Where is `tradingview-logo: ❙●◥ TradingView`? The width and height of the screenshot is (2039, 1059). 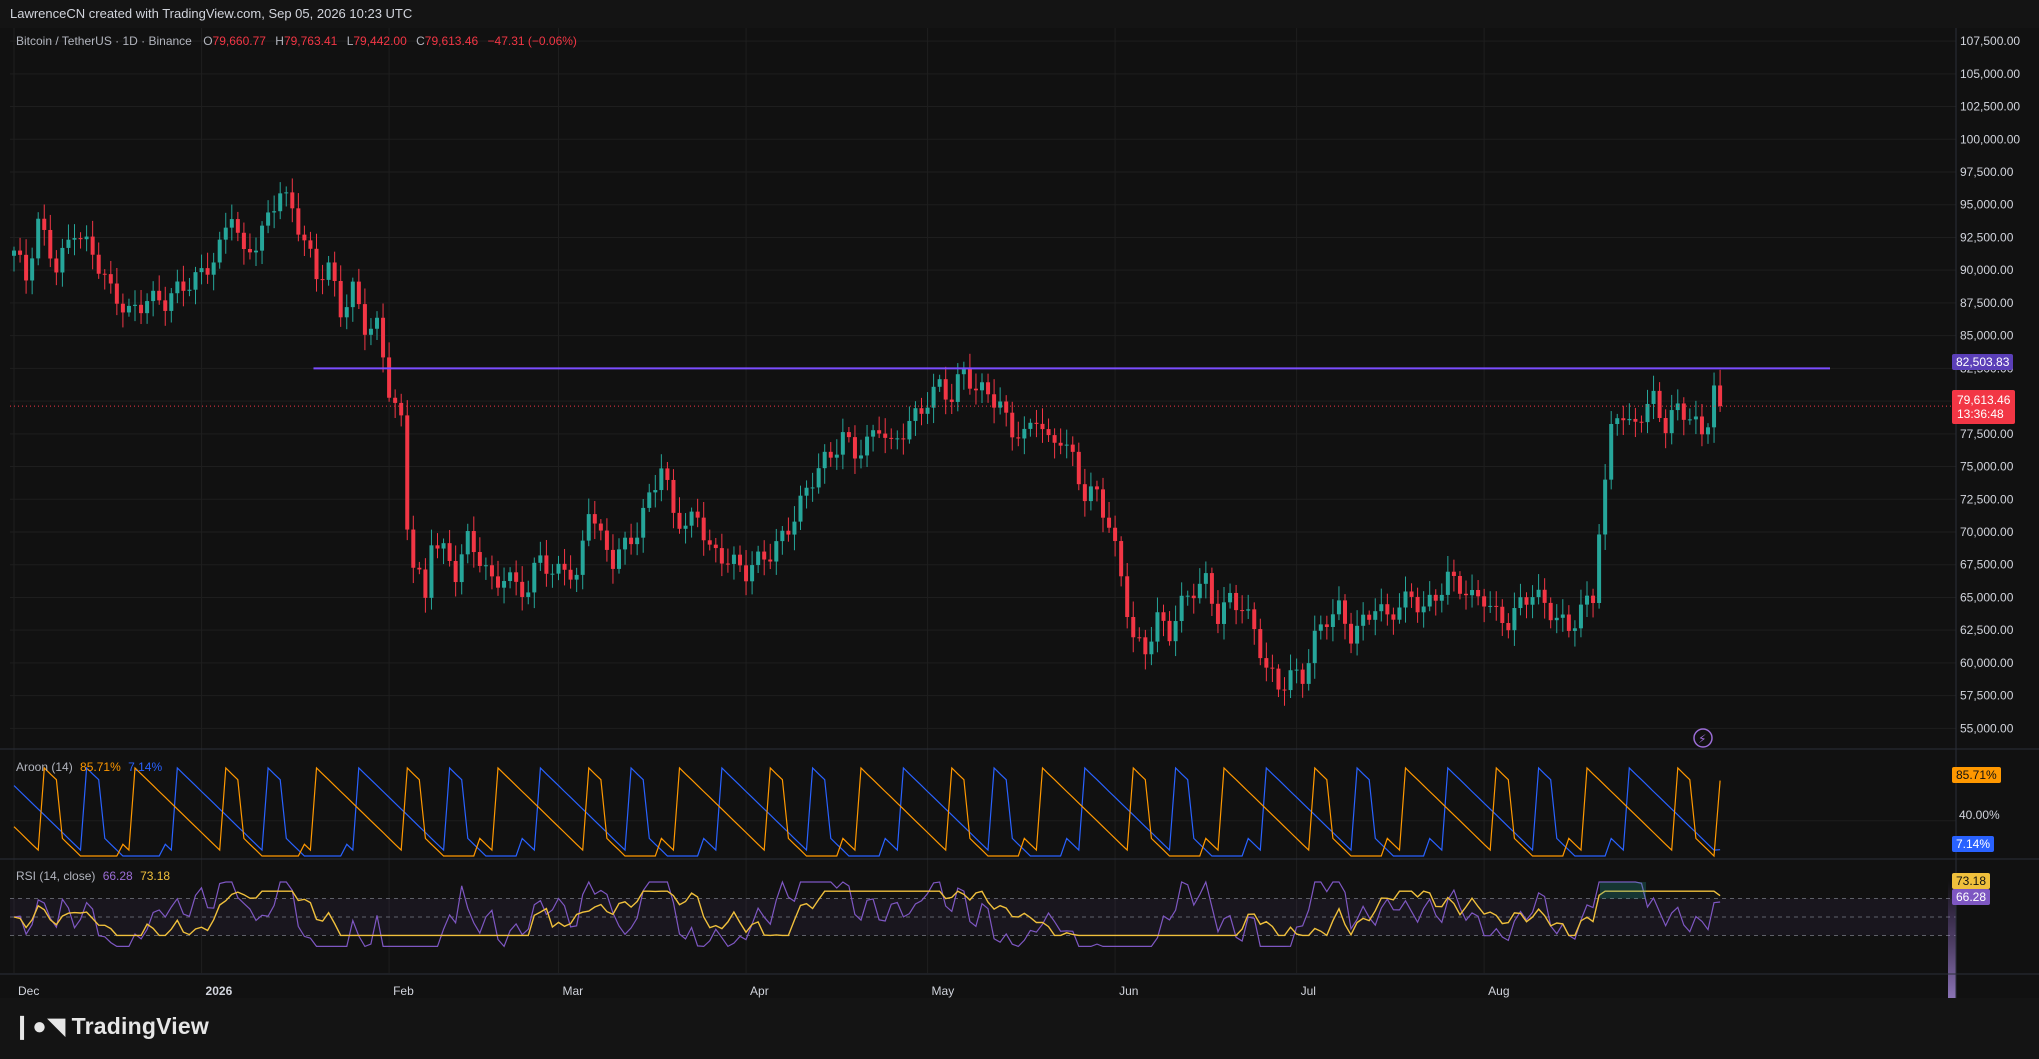 tradingview-logo: ❙●◥ TradingView is located at coordinates (110, 1026).